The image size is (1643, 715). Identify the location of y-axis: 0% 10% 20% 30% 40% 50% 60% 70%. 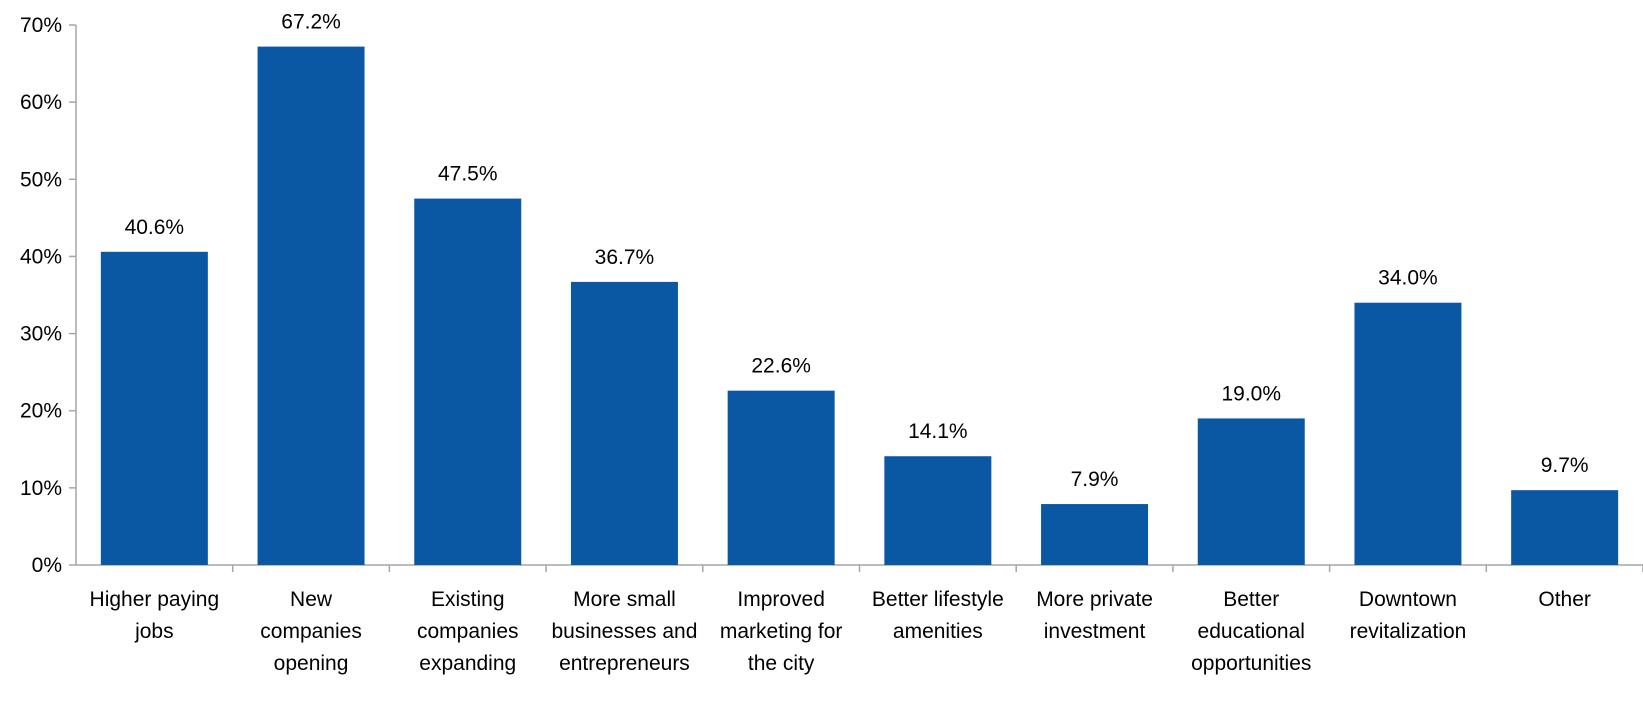
(48, 295).